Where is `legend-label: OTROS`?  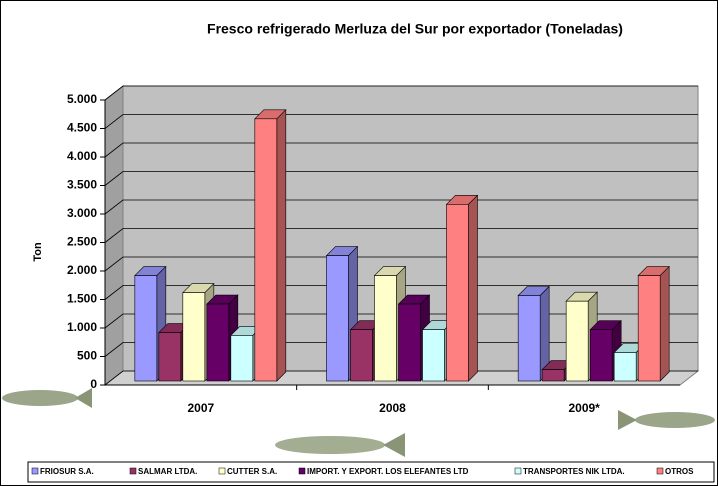
legend-label: OTROS is located at coordinates (679, 471).